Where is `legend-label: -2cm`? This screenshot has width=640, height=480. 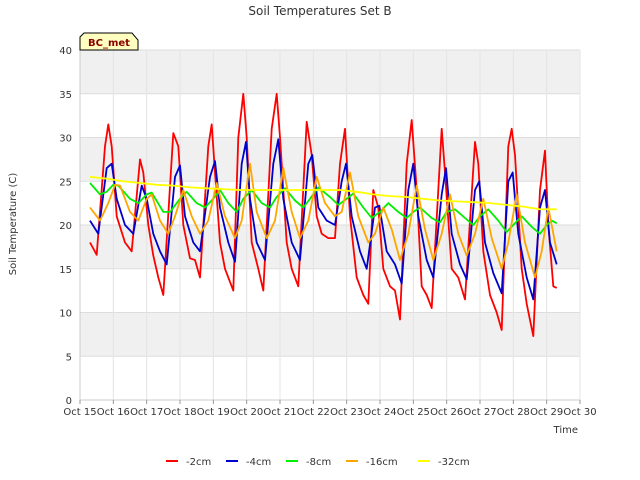 legend-label: -2cm is located at coordinates (198, 462).